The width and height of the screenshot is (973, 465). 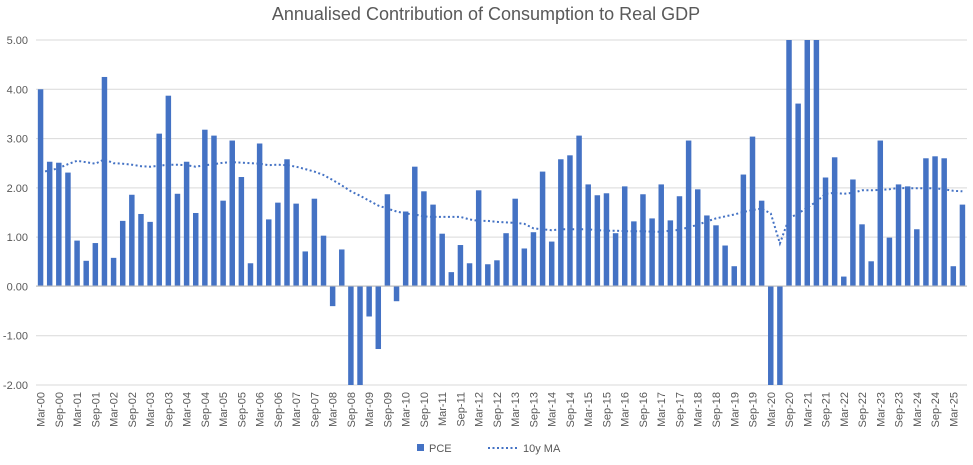 What do you see at coordinates (918, 409) in the screenshot?
I see `x-tick-label: Mar-24` at bounding box center [918, 409].